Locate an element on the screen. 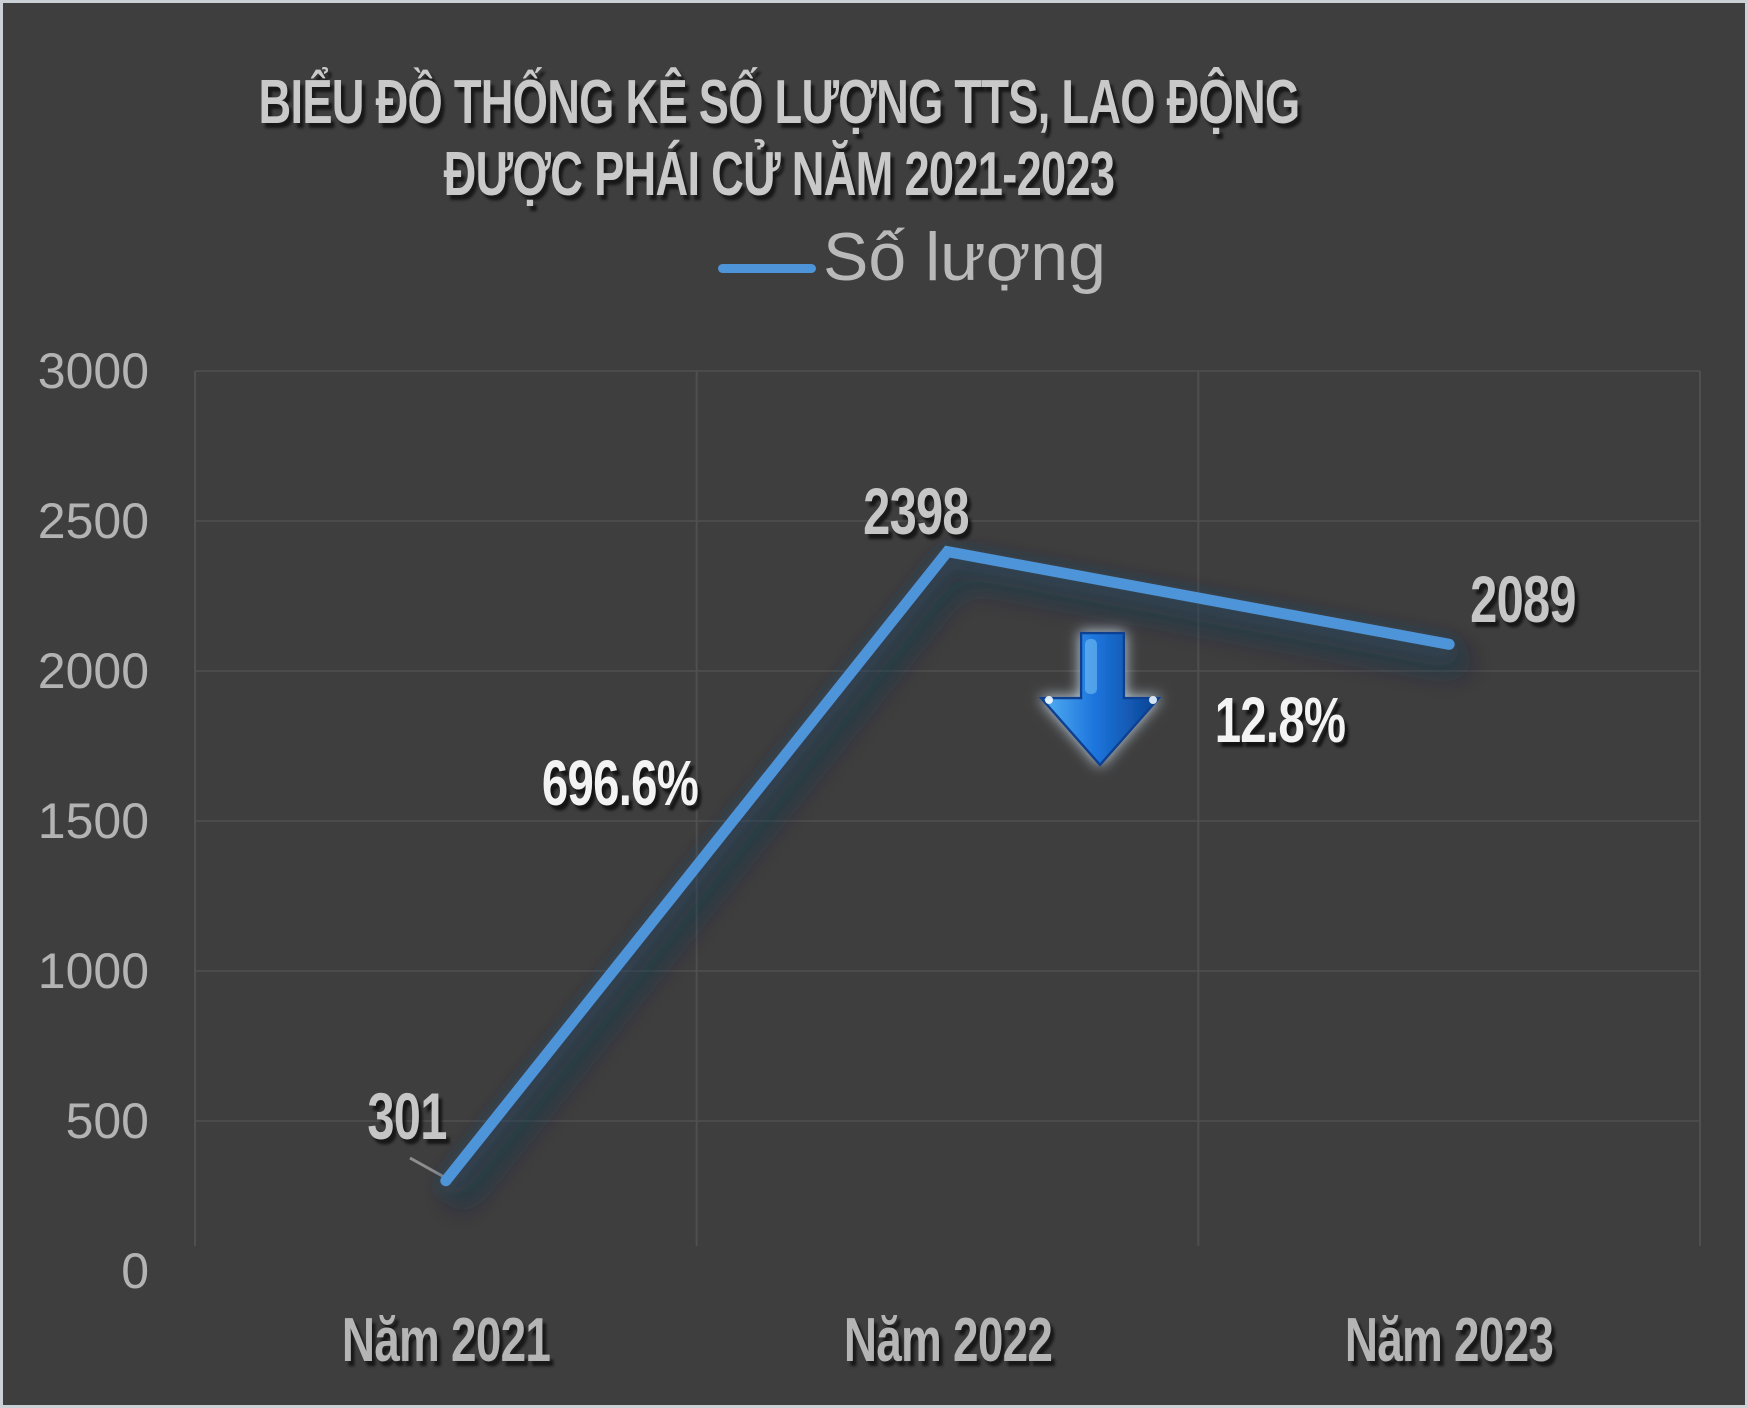 This screenshot has width=1748, height=1408. chart-title-line-2: ĐƯỢC PHÁI CỬ NĂM 2021-2023 is located at coordinates (779, 174).